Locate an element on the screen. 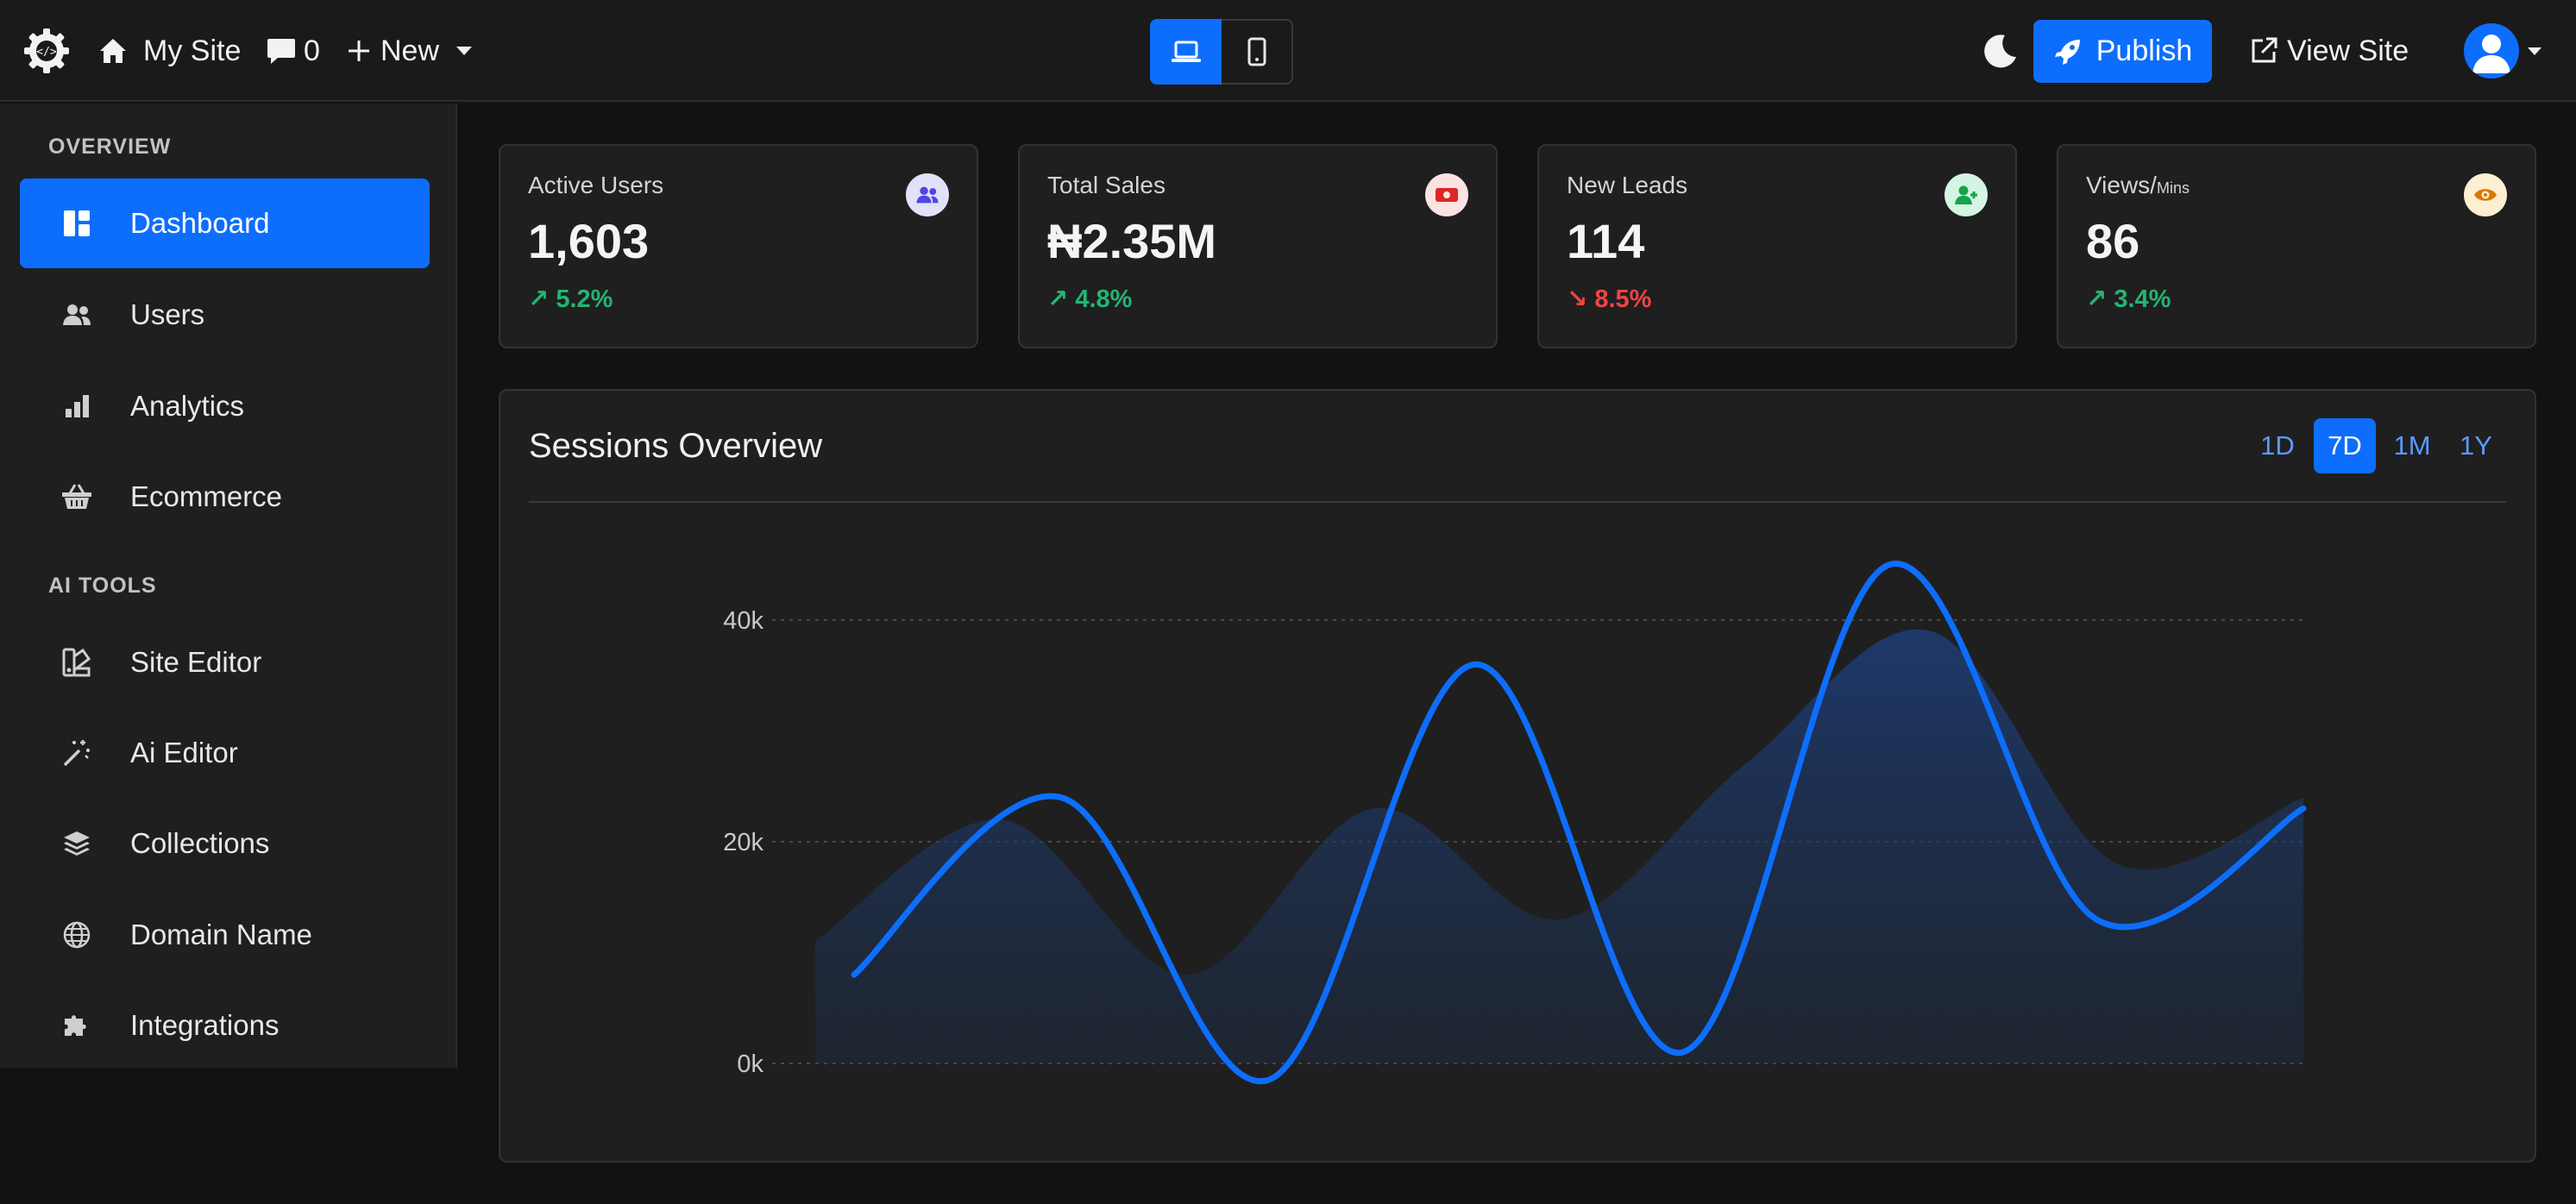  sidebar-item-label: Ecommerce is located at coordinates (206, 496).